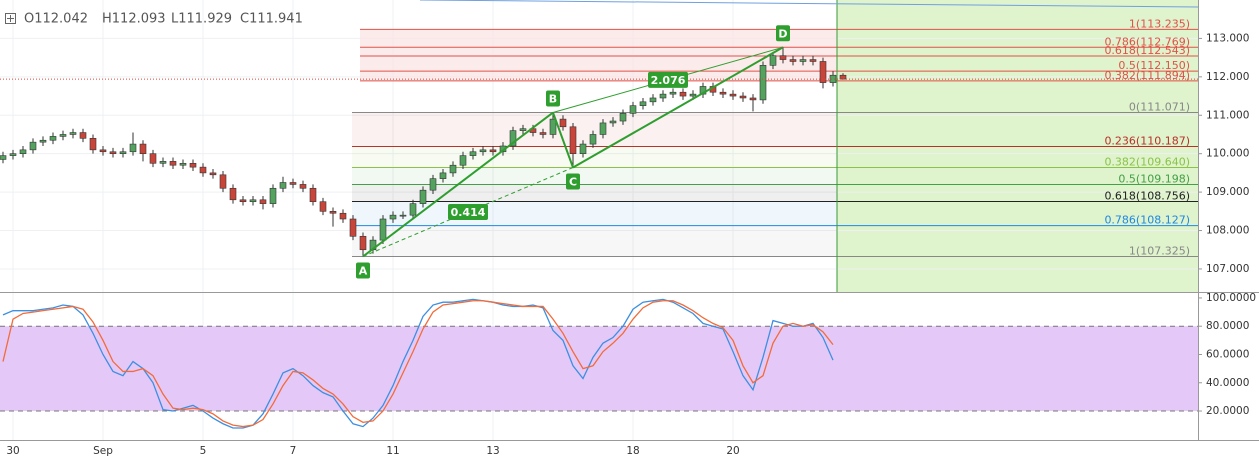 This screenshot has height=462, width=1259. I want to click on trend-line, so click(809, 4).